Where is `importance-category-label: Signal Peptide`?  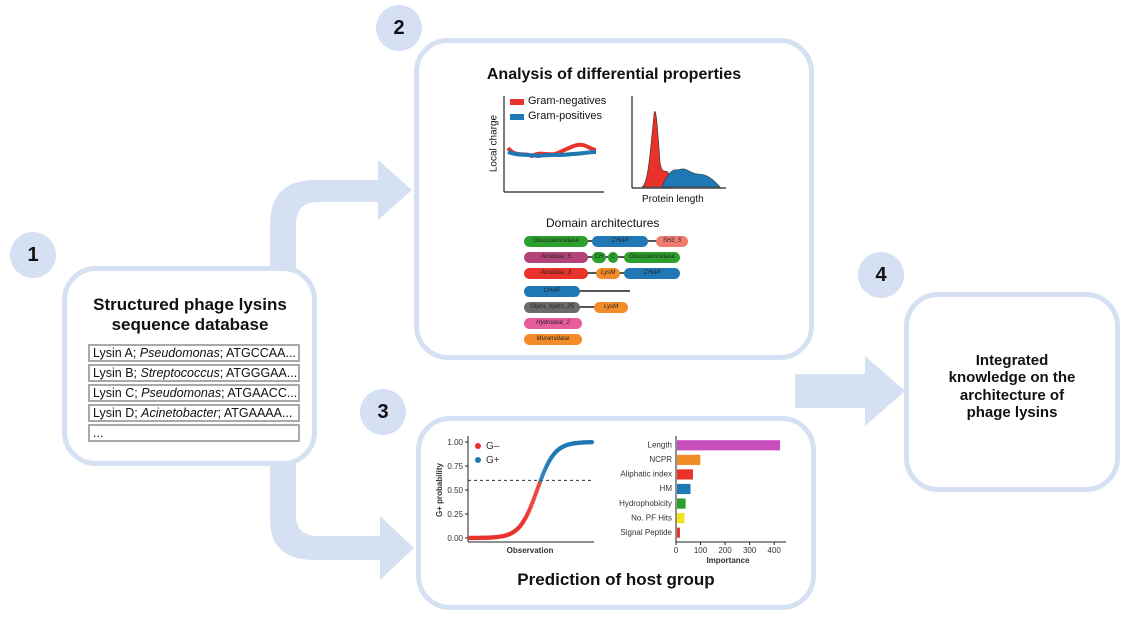 importance-category-label: Signal Peptide is located at coordinates (646, 532).